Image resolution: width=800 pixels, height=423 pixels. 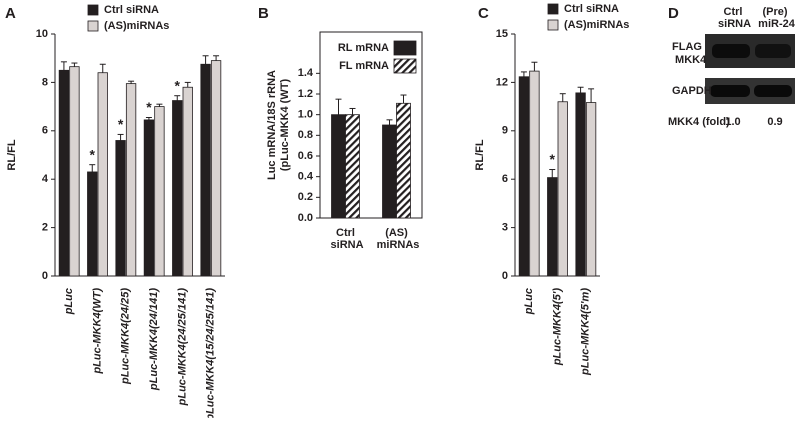 What do you see at coordinates (45, 82) in the screenshot?
I see `y-tick-label: 8` at bounding box center [45, 82].